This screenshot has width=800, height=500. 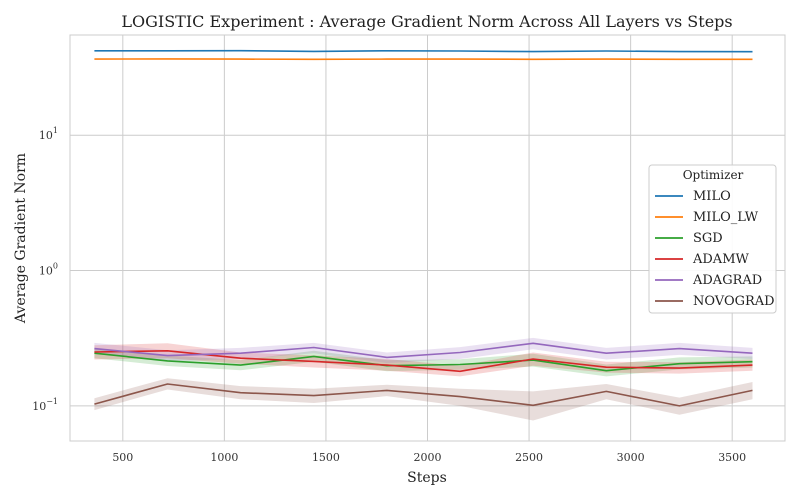 What do you see at coordinates (721, 259) in the screenshot?
I see `legend-label-adamw: ADAMW` at bounding box center [721, 259].